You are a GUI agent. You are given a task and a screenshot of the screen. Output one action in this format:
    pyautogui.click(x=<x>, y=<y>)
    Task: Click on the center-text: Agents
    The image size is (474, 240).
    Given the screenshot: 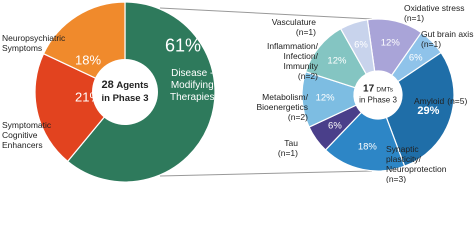 What is the action you would take?
    pyautogui.click(x=132, y=85)
    